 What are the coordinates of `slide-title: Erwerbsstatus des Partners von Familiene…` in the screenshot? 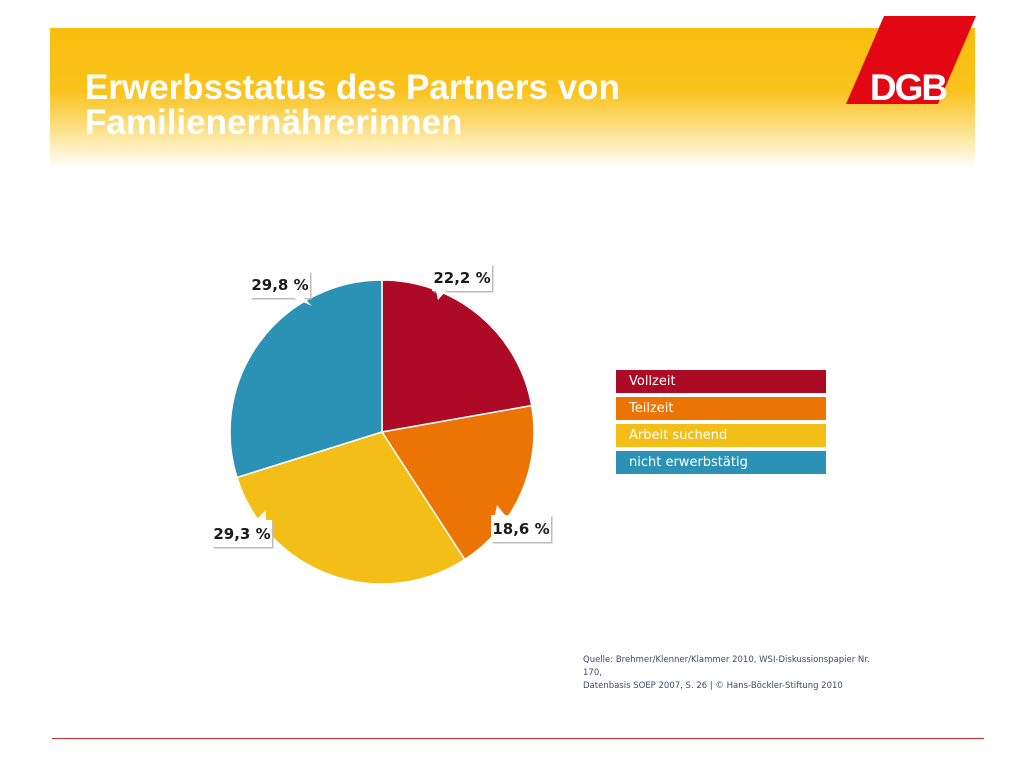 It's located at (435, 105).